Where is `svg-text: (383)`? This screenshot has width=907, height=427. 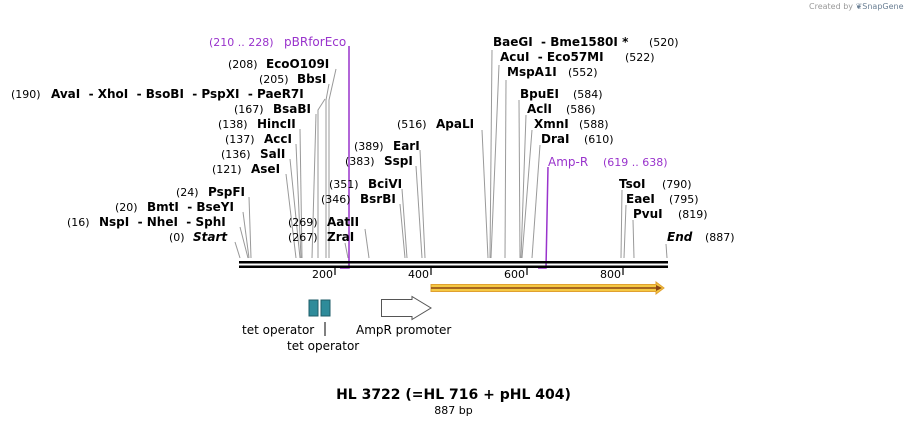 svg-text: (383) is located at coordinates (360, 161).